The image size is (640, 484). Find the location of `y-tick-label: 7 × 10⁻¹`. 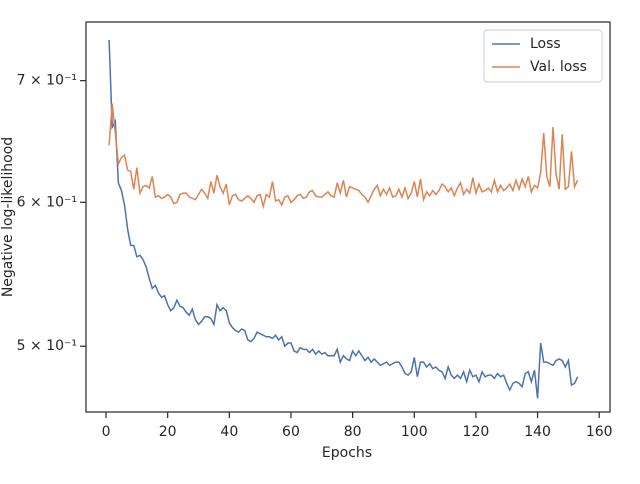

y-tick-label: 7 × 10⁻¹ is located at coordinates (47, 81).